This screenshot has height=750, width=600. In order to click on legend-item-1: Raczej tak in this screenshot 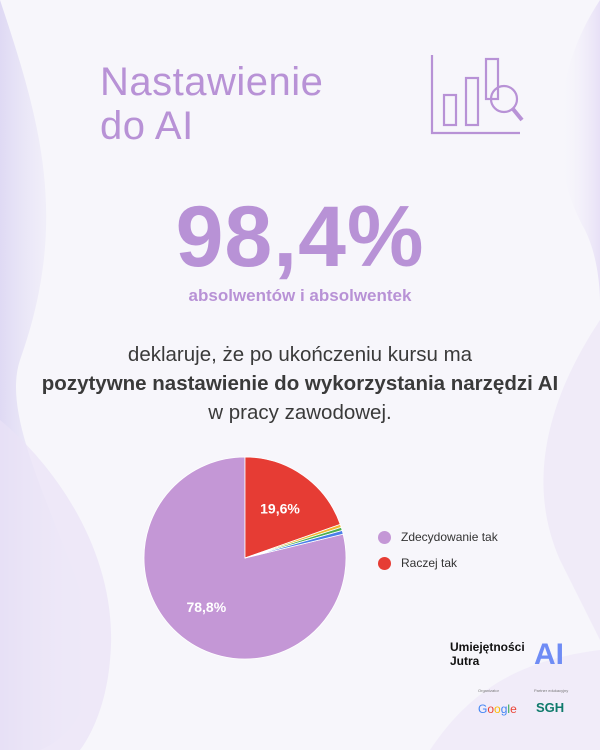, I will do `click(438, 563)`.